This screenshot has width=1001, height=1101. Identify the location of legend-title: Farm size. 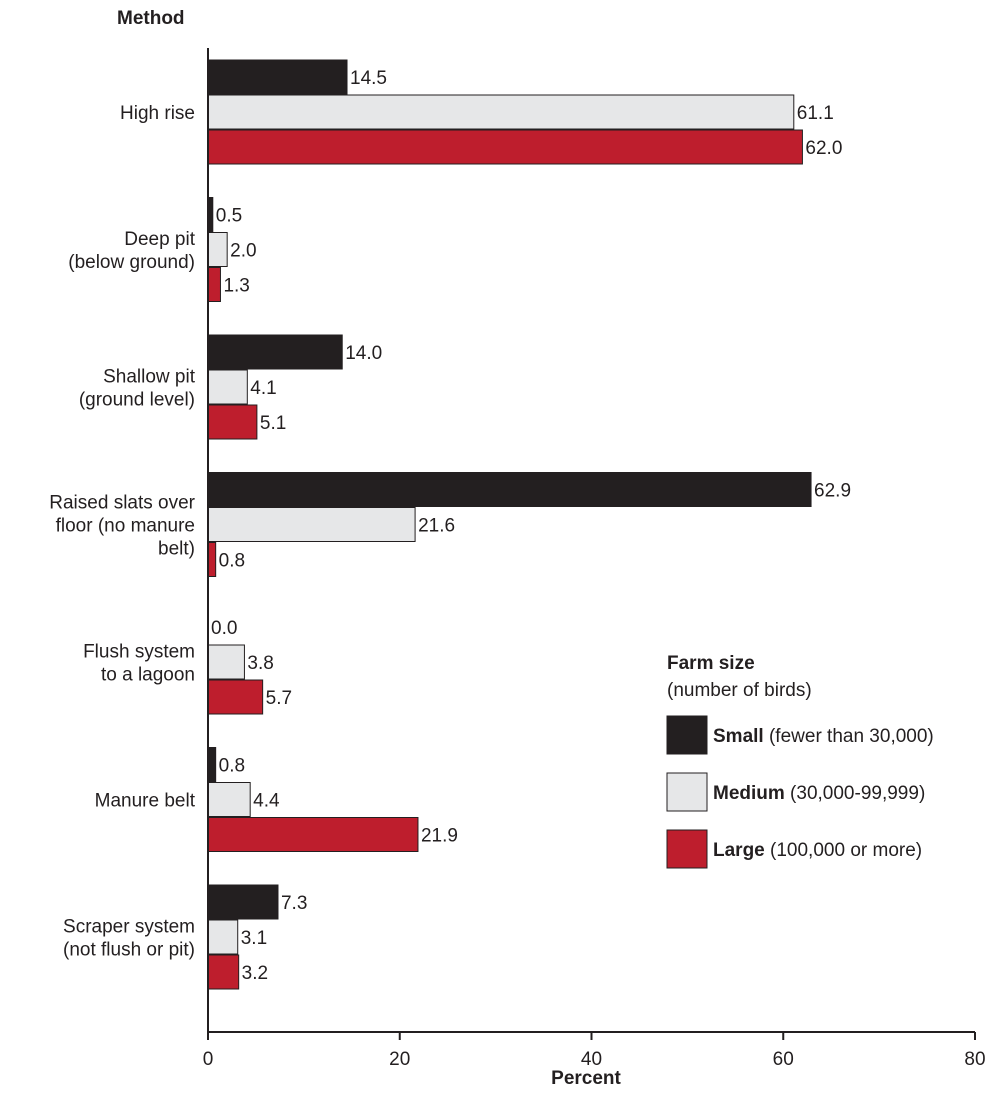
(711, 663).